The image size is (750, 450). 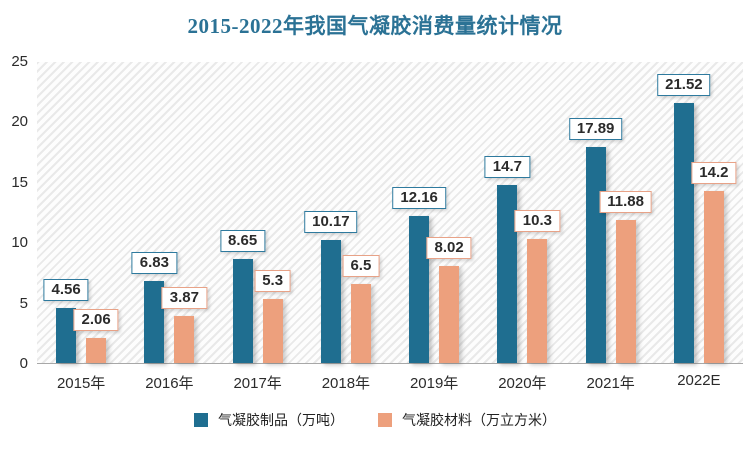 I want to click on y-axis-tick-label: 0, so click(x=23, y=363).